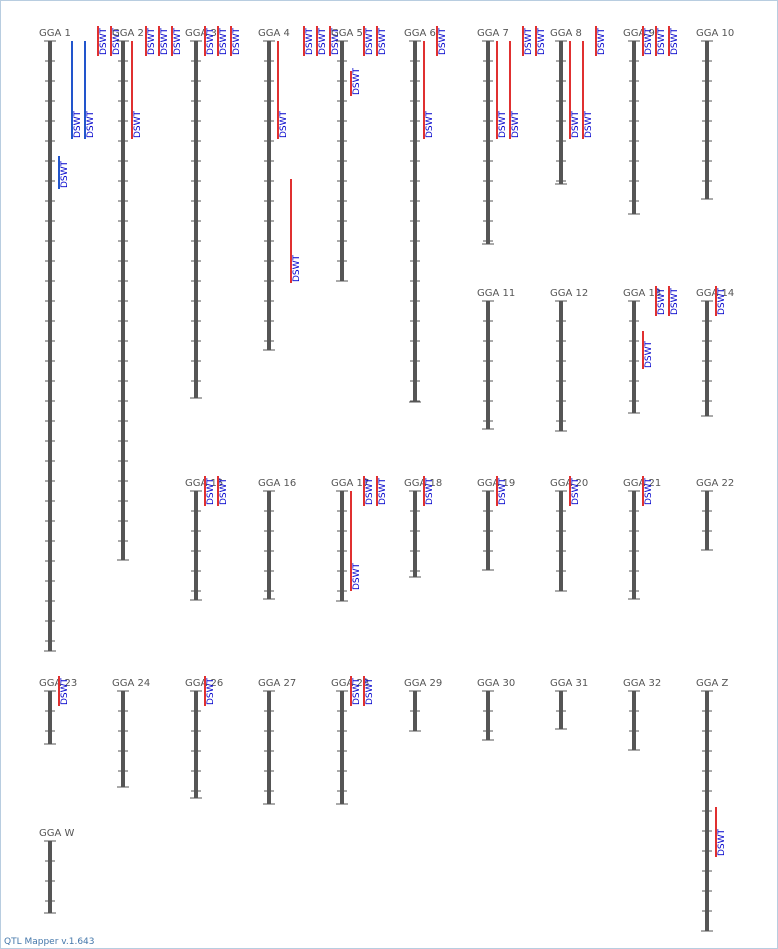 The width and height of the screenshot is (778, 949). What do you see at coordinates (423, 705) in the screenshot?
I see `chromosome-gga-29: GGA 29` at bounding box center [423, 705].